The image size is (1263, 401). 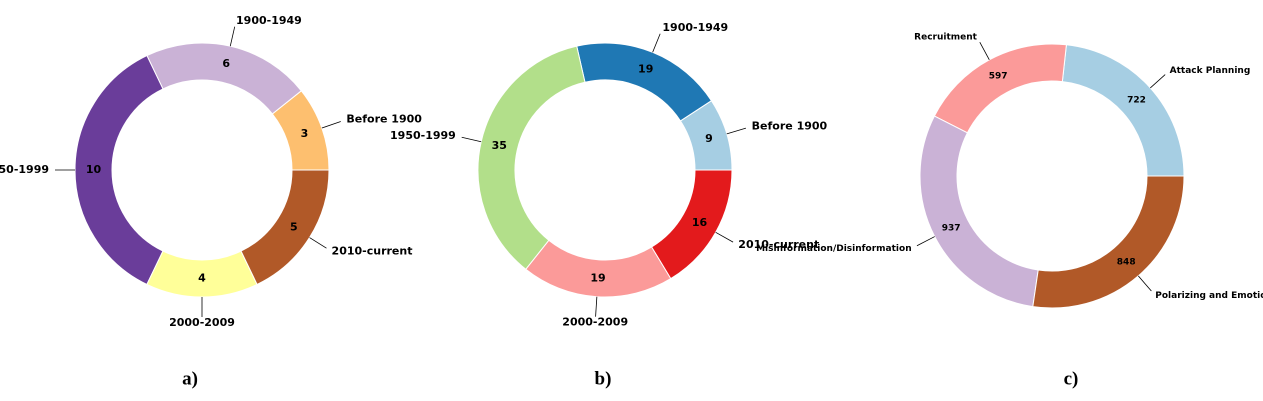 I want to click on caption: b), so click(x=603, y=378).